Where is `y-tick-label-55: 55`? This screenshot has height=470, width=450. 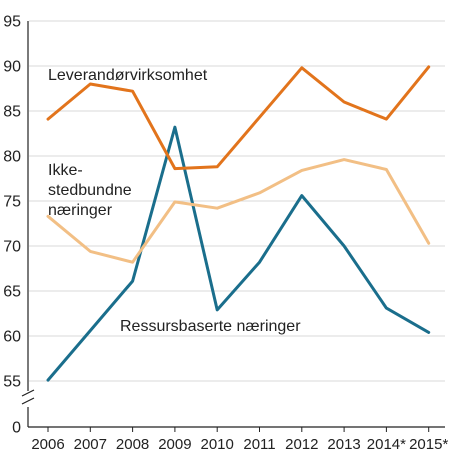
y-tick-label-55: 55 is located at coordinates (12, 382).